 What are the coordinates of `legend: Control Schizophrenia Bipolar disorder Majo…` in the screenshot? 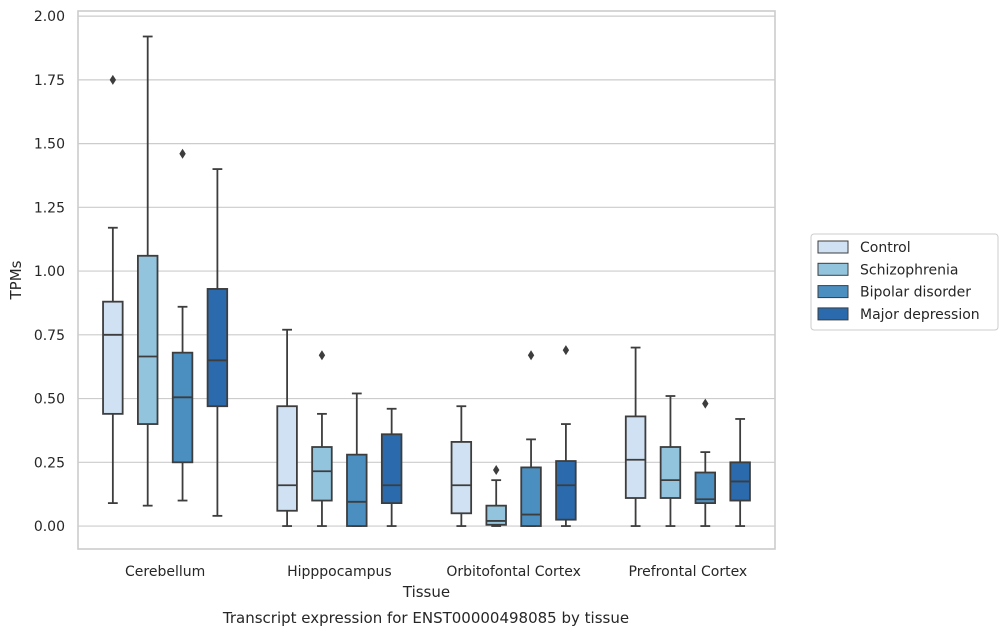 It's located at (904, 282).